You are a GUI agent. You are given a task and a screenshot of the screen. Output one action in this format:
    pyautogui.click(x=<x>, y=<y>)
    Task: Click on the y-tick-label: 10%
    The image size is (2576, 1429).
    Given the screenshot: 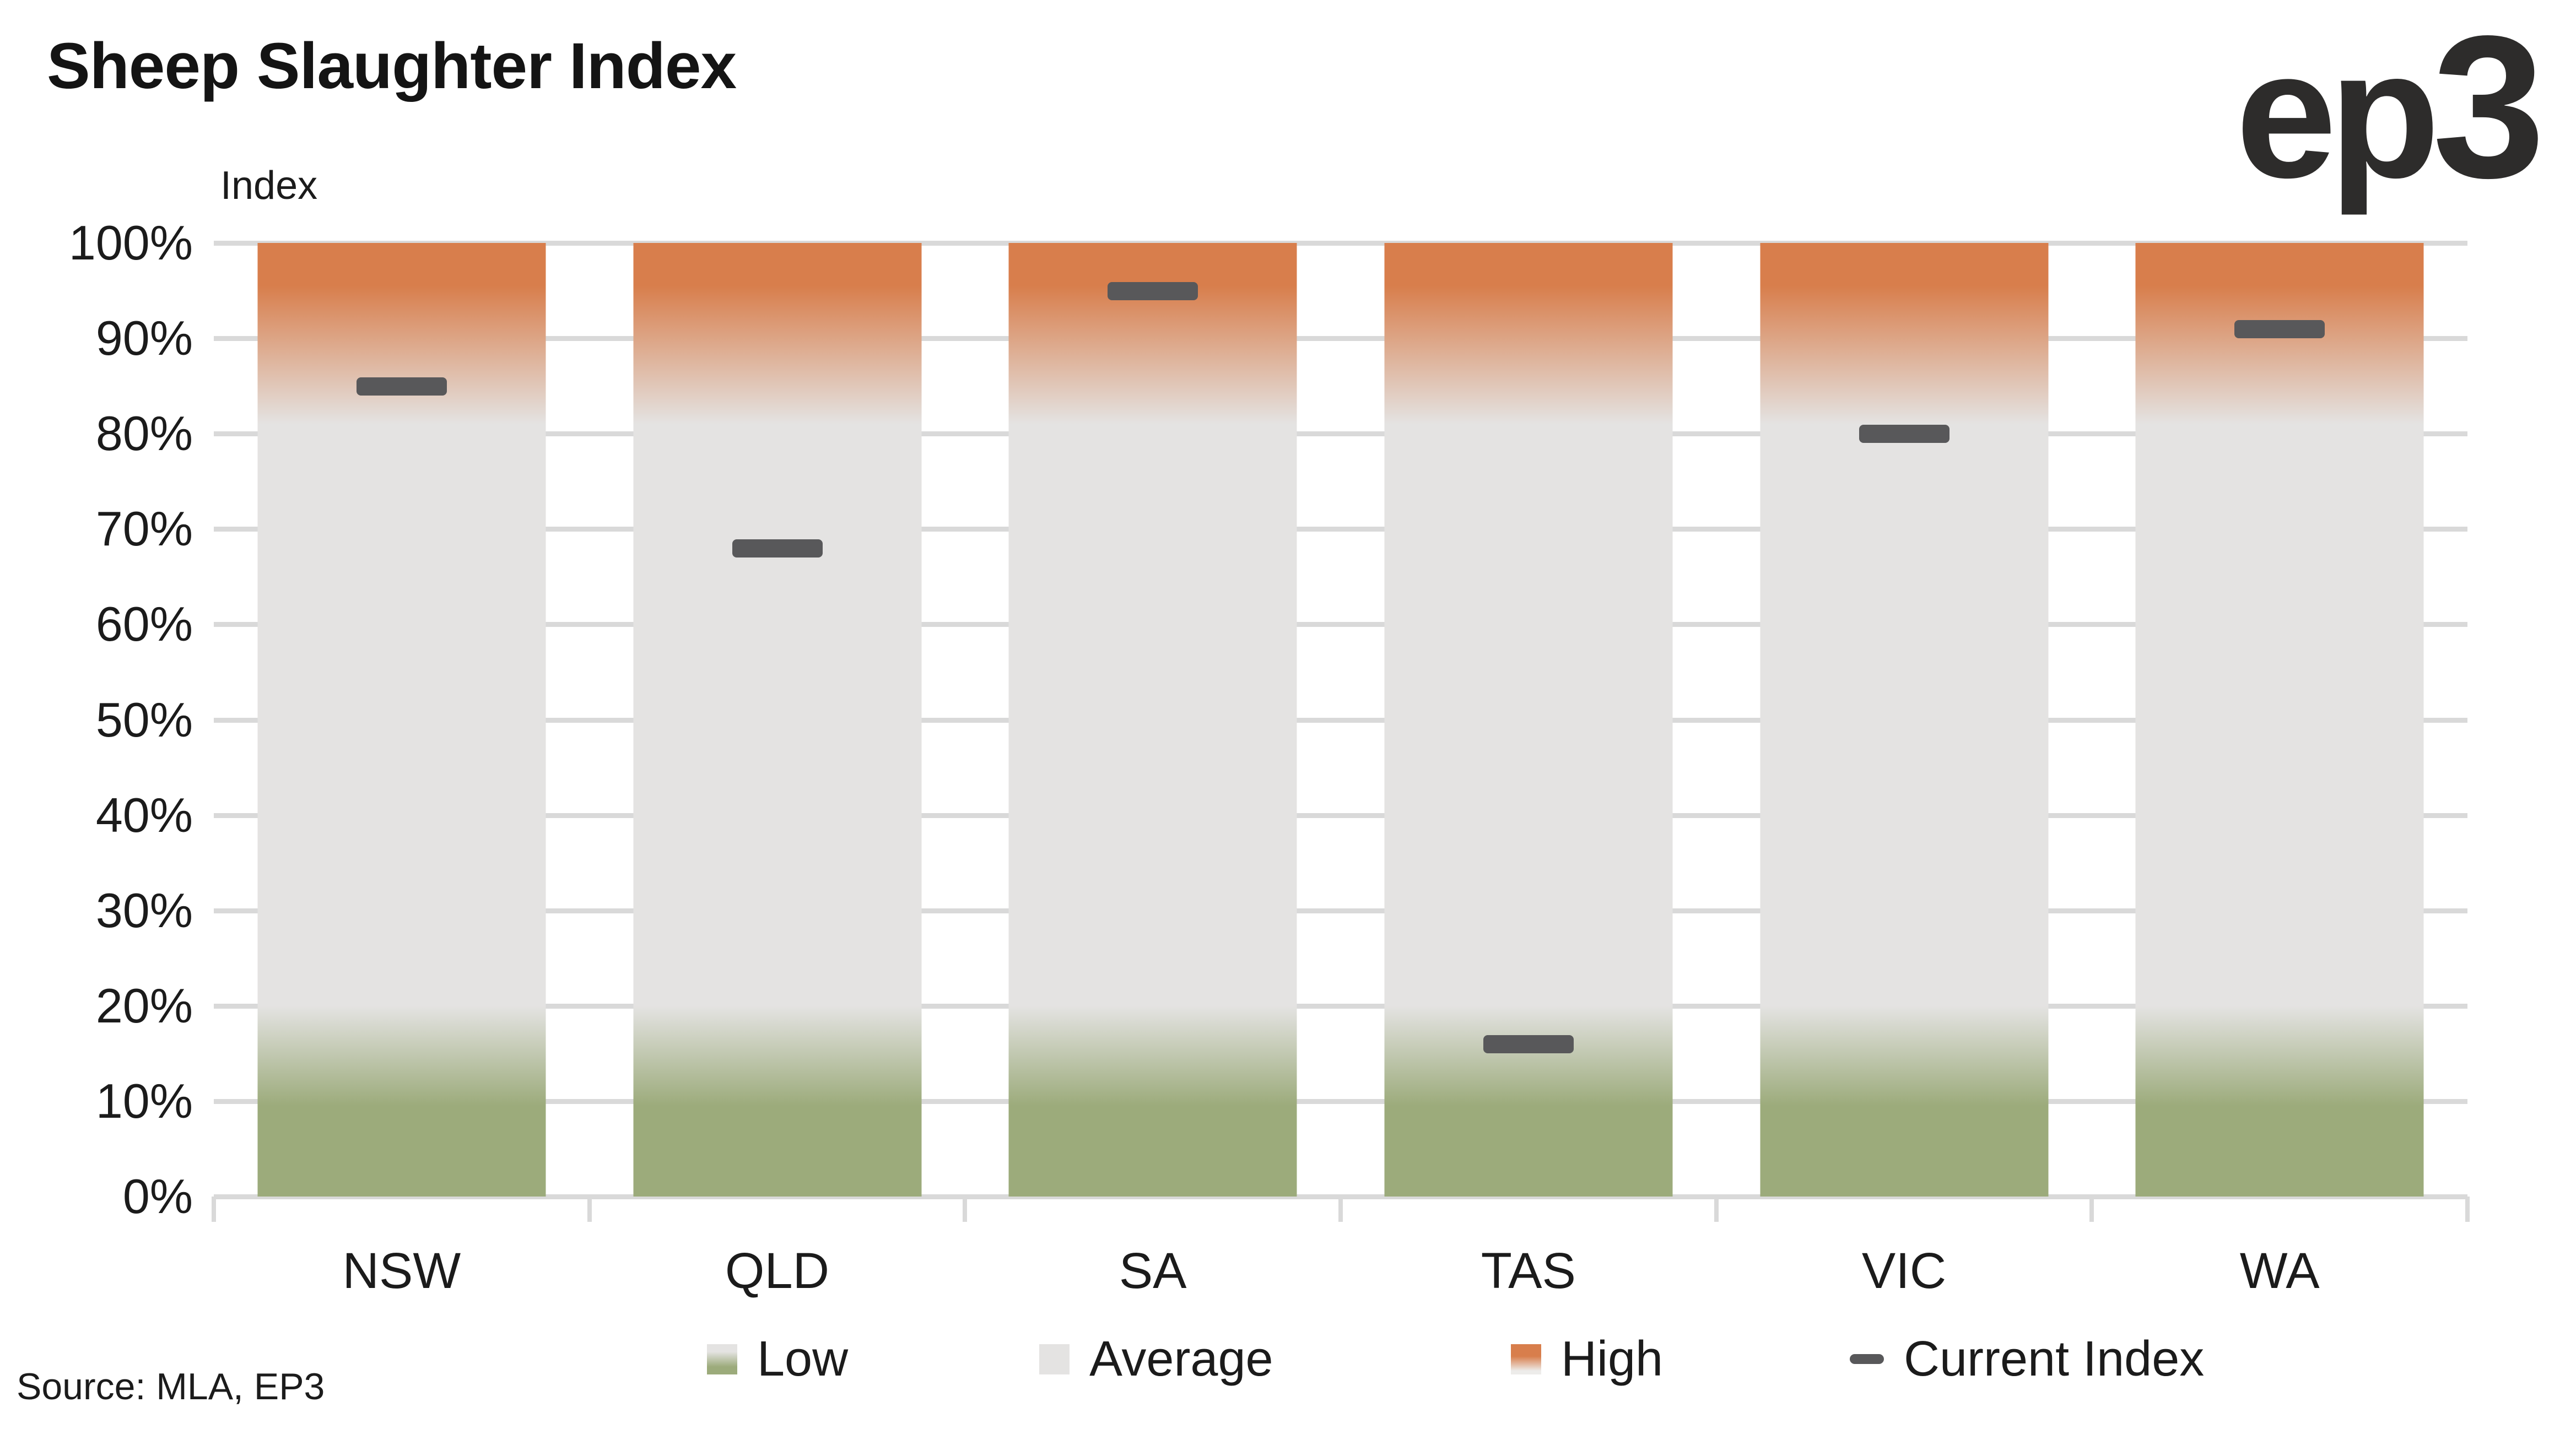 What is the action you would take?
    pyautogui.click(x=144, y=1100)
    